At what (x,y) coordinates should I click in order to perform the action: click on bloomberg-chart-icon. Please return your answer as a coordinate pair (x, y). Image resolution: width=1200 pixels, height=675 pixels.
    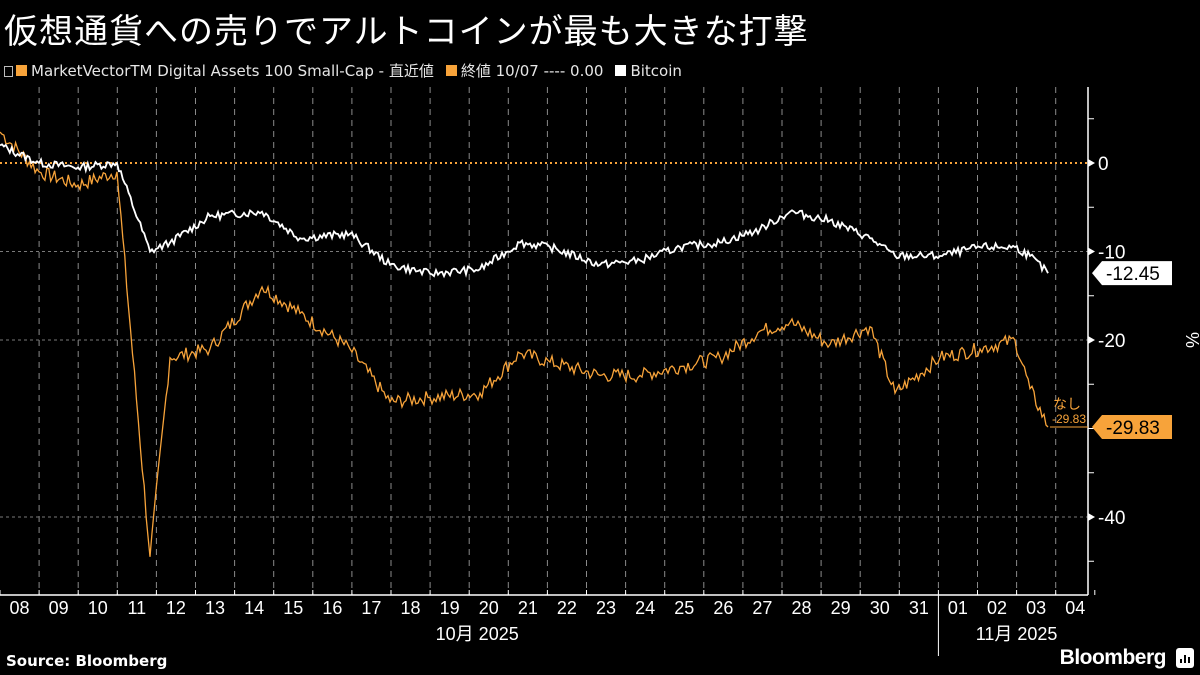
    Looking at the image, I should click on (1185, 658).